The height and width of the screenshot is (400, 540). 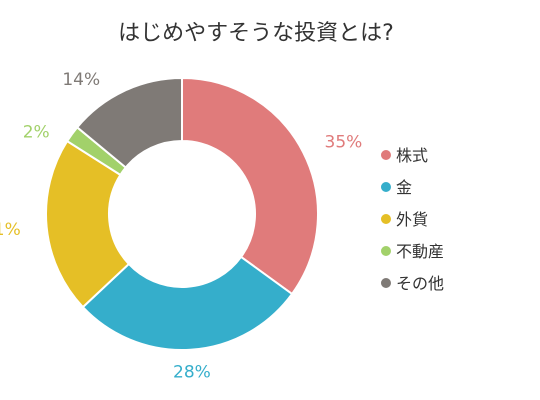 What do you see at coordinates (256, 33) in the screenshot?
I see `chart-title: はじめやすそうな投資とは?` at bounding box center [256, 33].